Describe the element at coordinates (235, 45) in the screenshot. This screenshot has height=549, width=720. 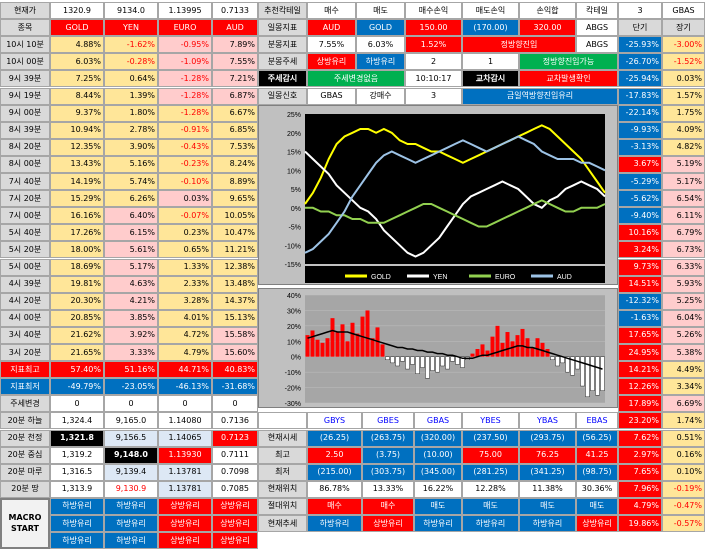
I see `change-value: 7.89%` at that location.